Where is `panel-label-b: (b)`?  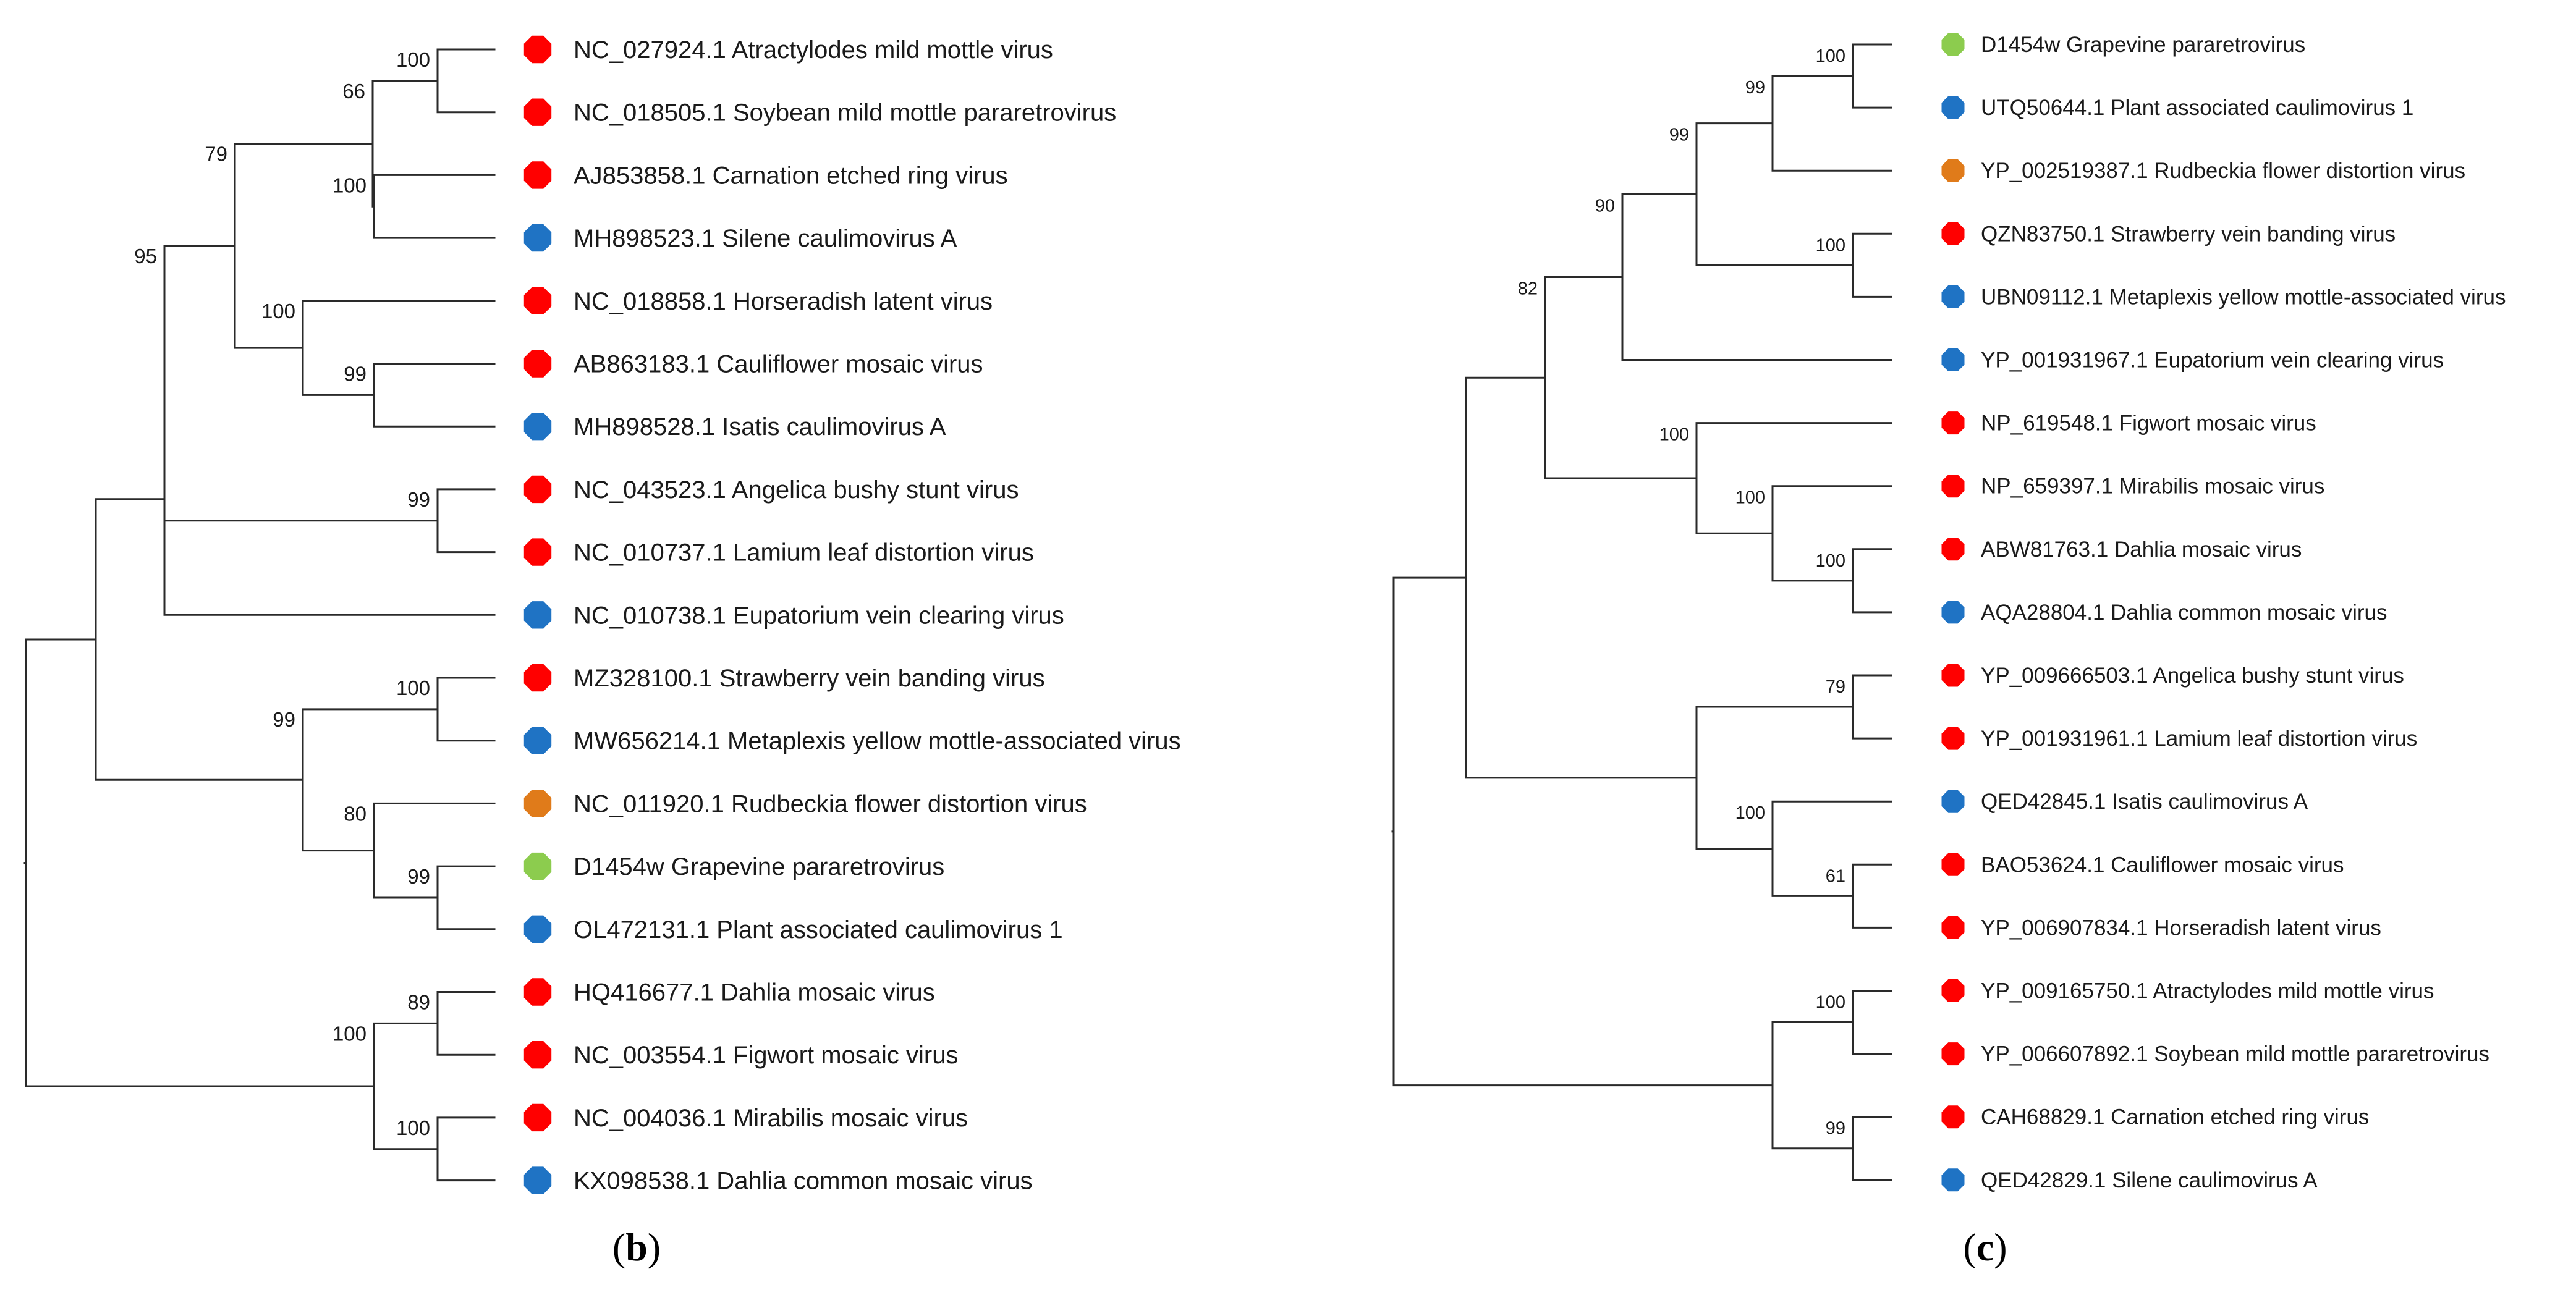
panel-label-b: (b) is located at coordinates (636, 1247).